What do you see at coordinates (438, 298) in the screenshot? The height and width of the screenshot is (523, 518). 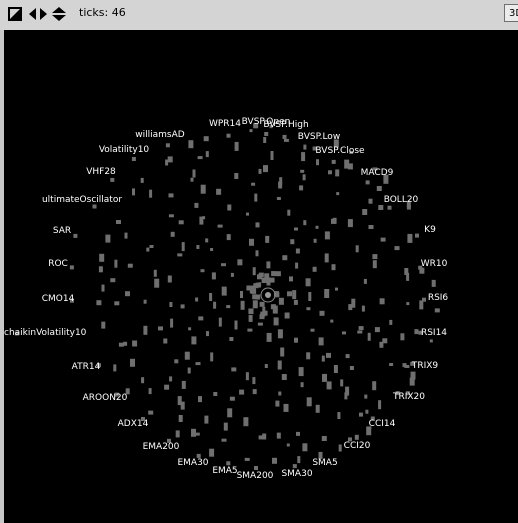 I see `node-label: RSI6` at bounding box center [438, 298].